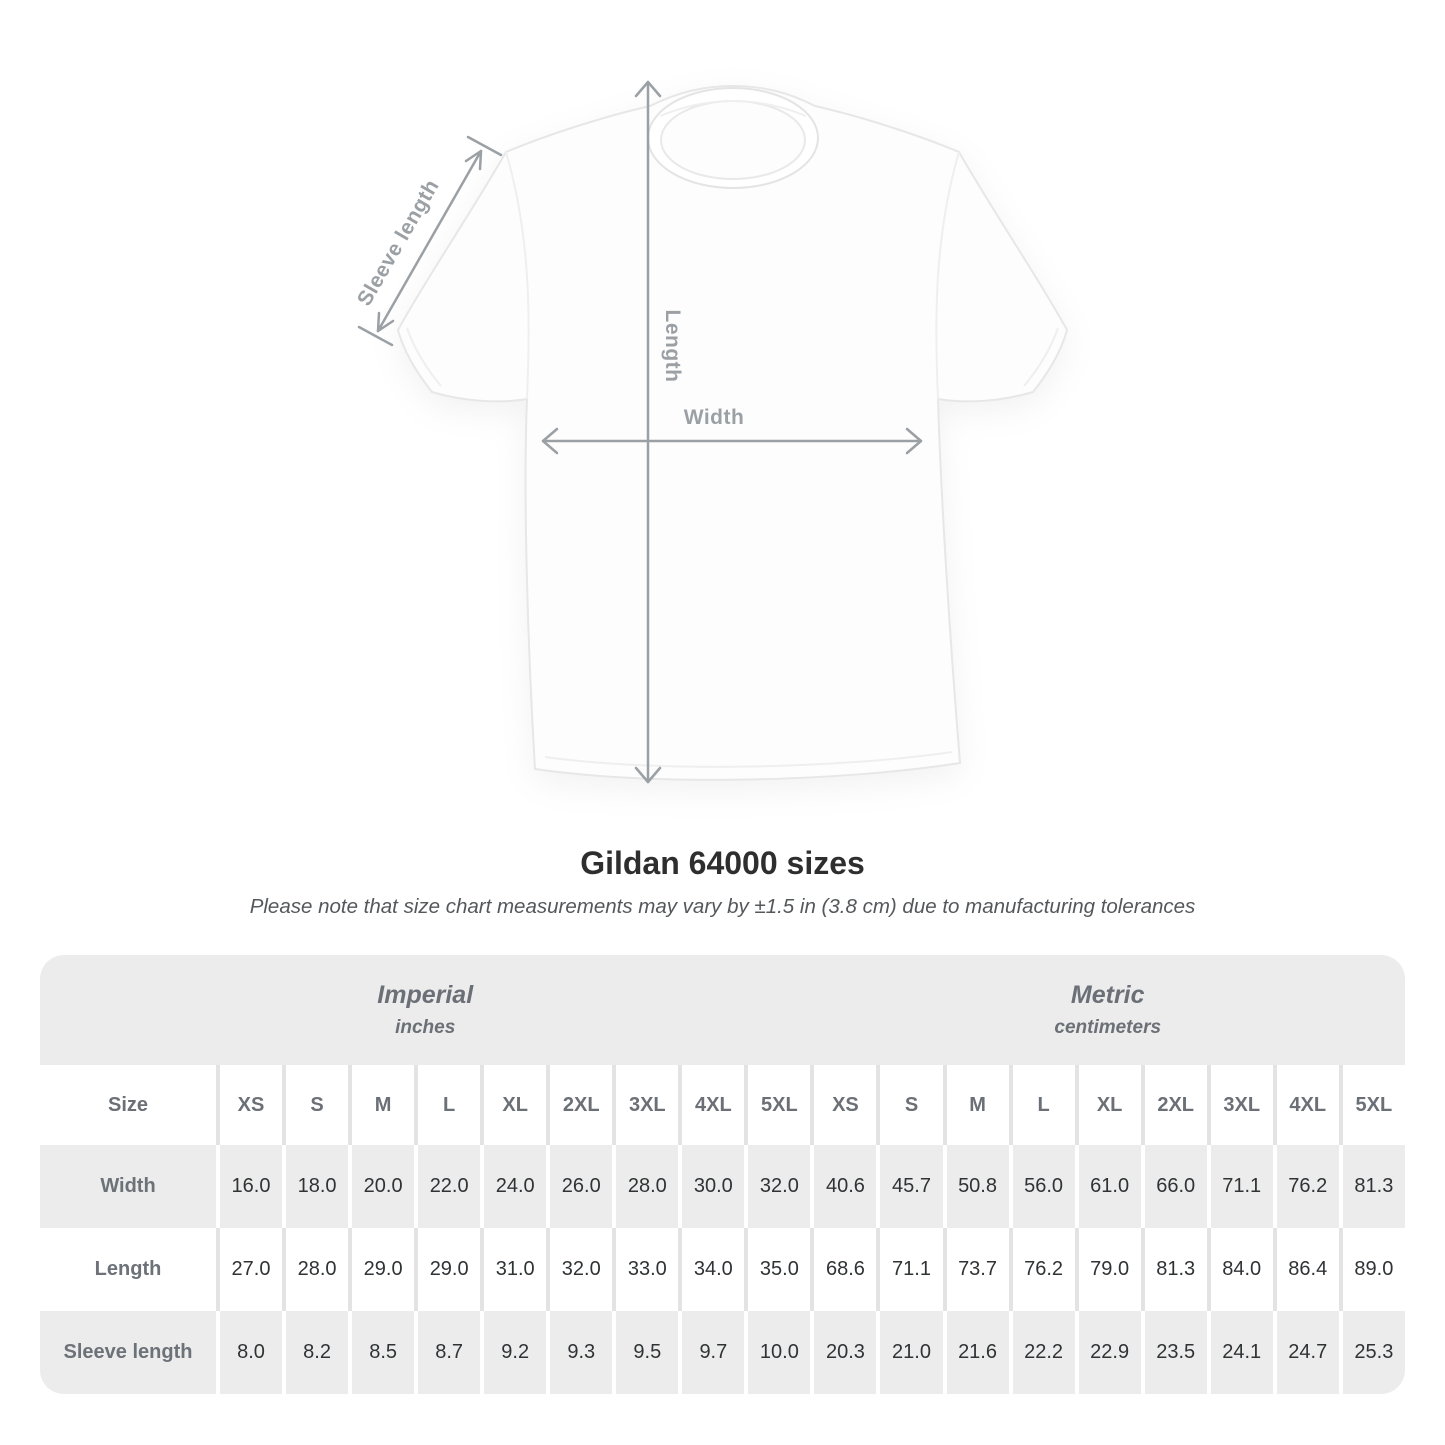 This screenshot has height=1445, width=1445. I want to click on size-cell: 84.0, so click(1239, 1269).